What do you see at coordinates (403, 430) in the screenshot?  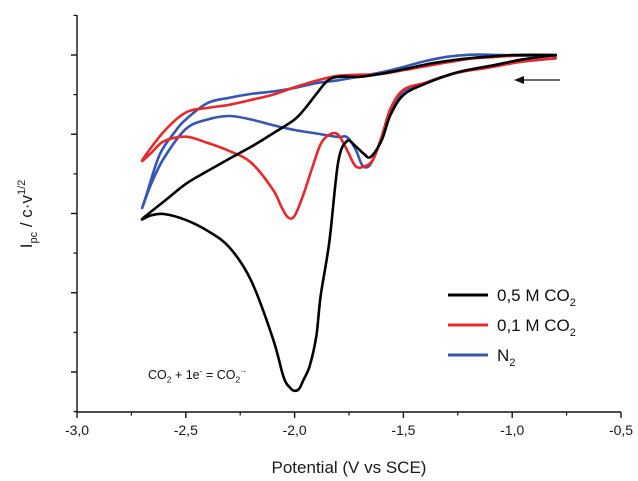 I see `x-tick-label: -1,5` at bounding box center [403, 430].